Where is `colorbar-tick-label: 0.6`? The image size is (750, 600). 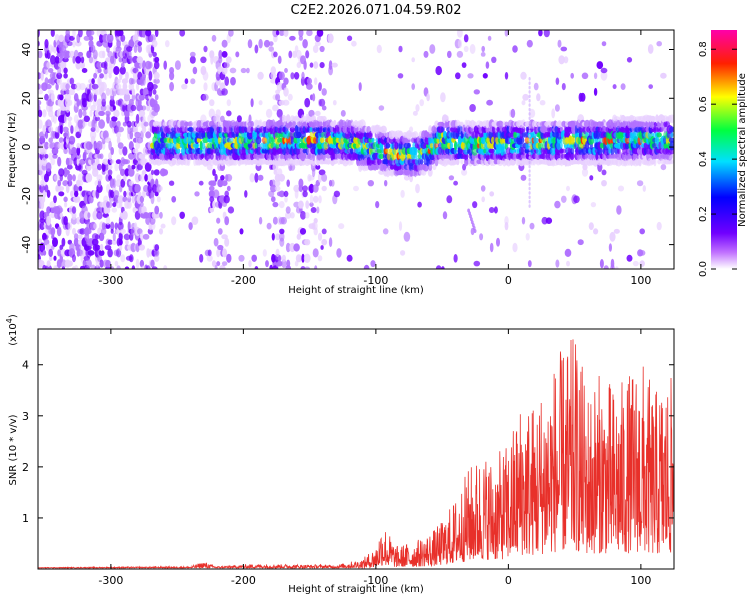 colorbar-tick-label: 0.6 is located at coordinates (703, 104).